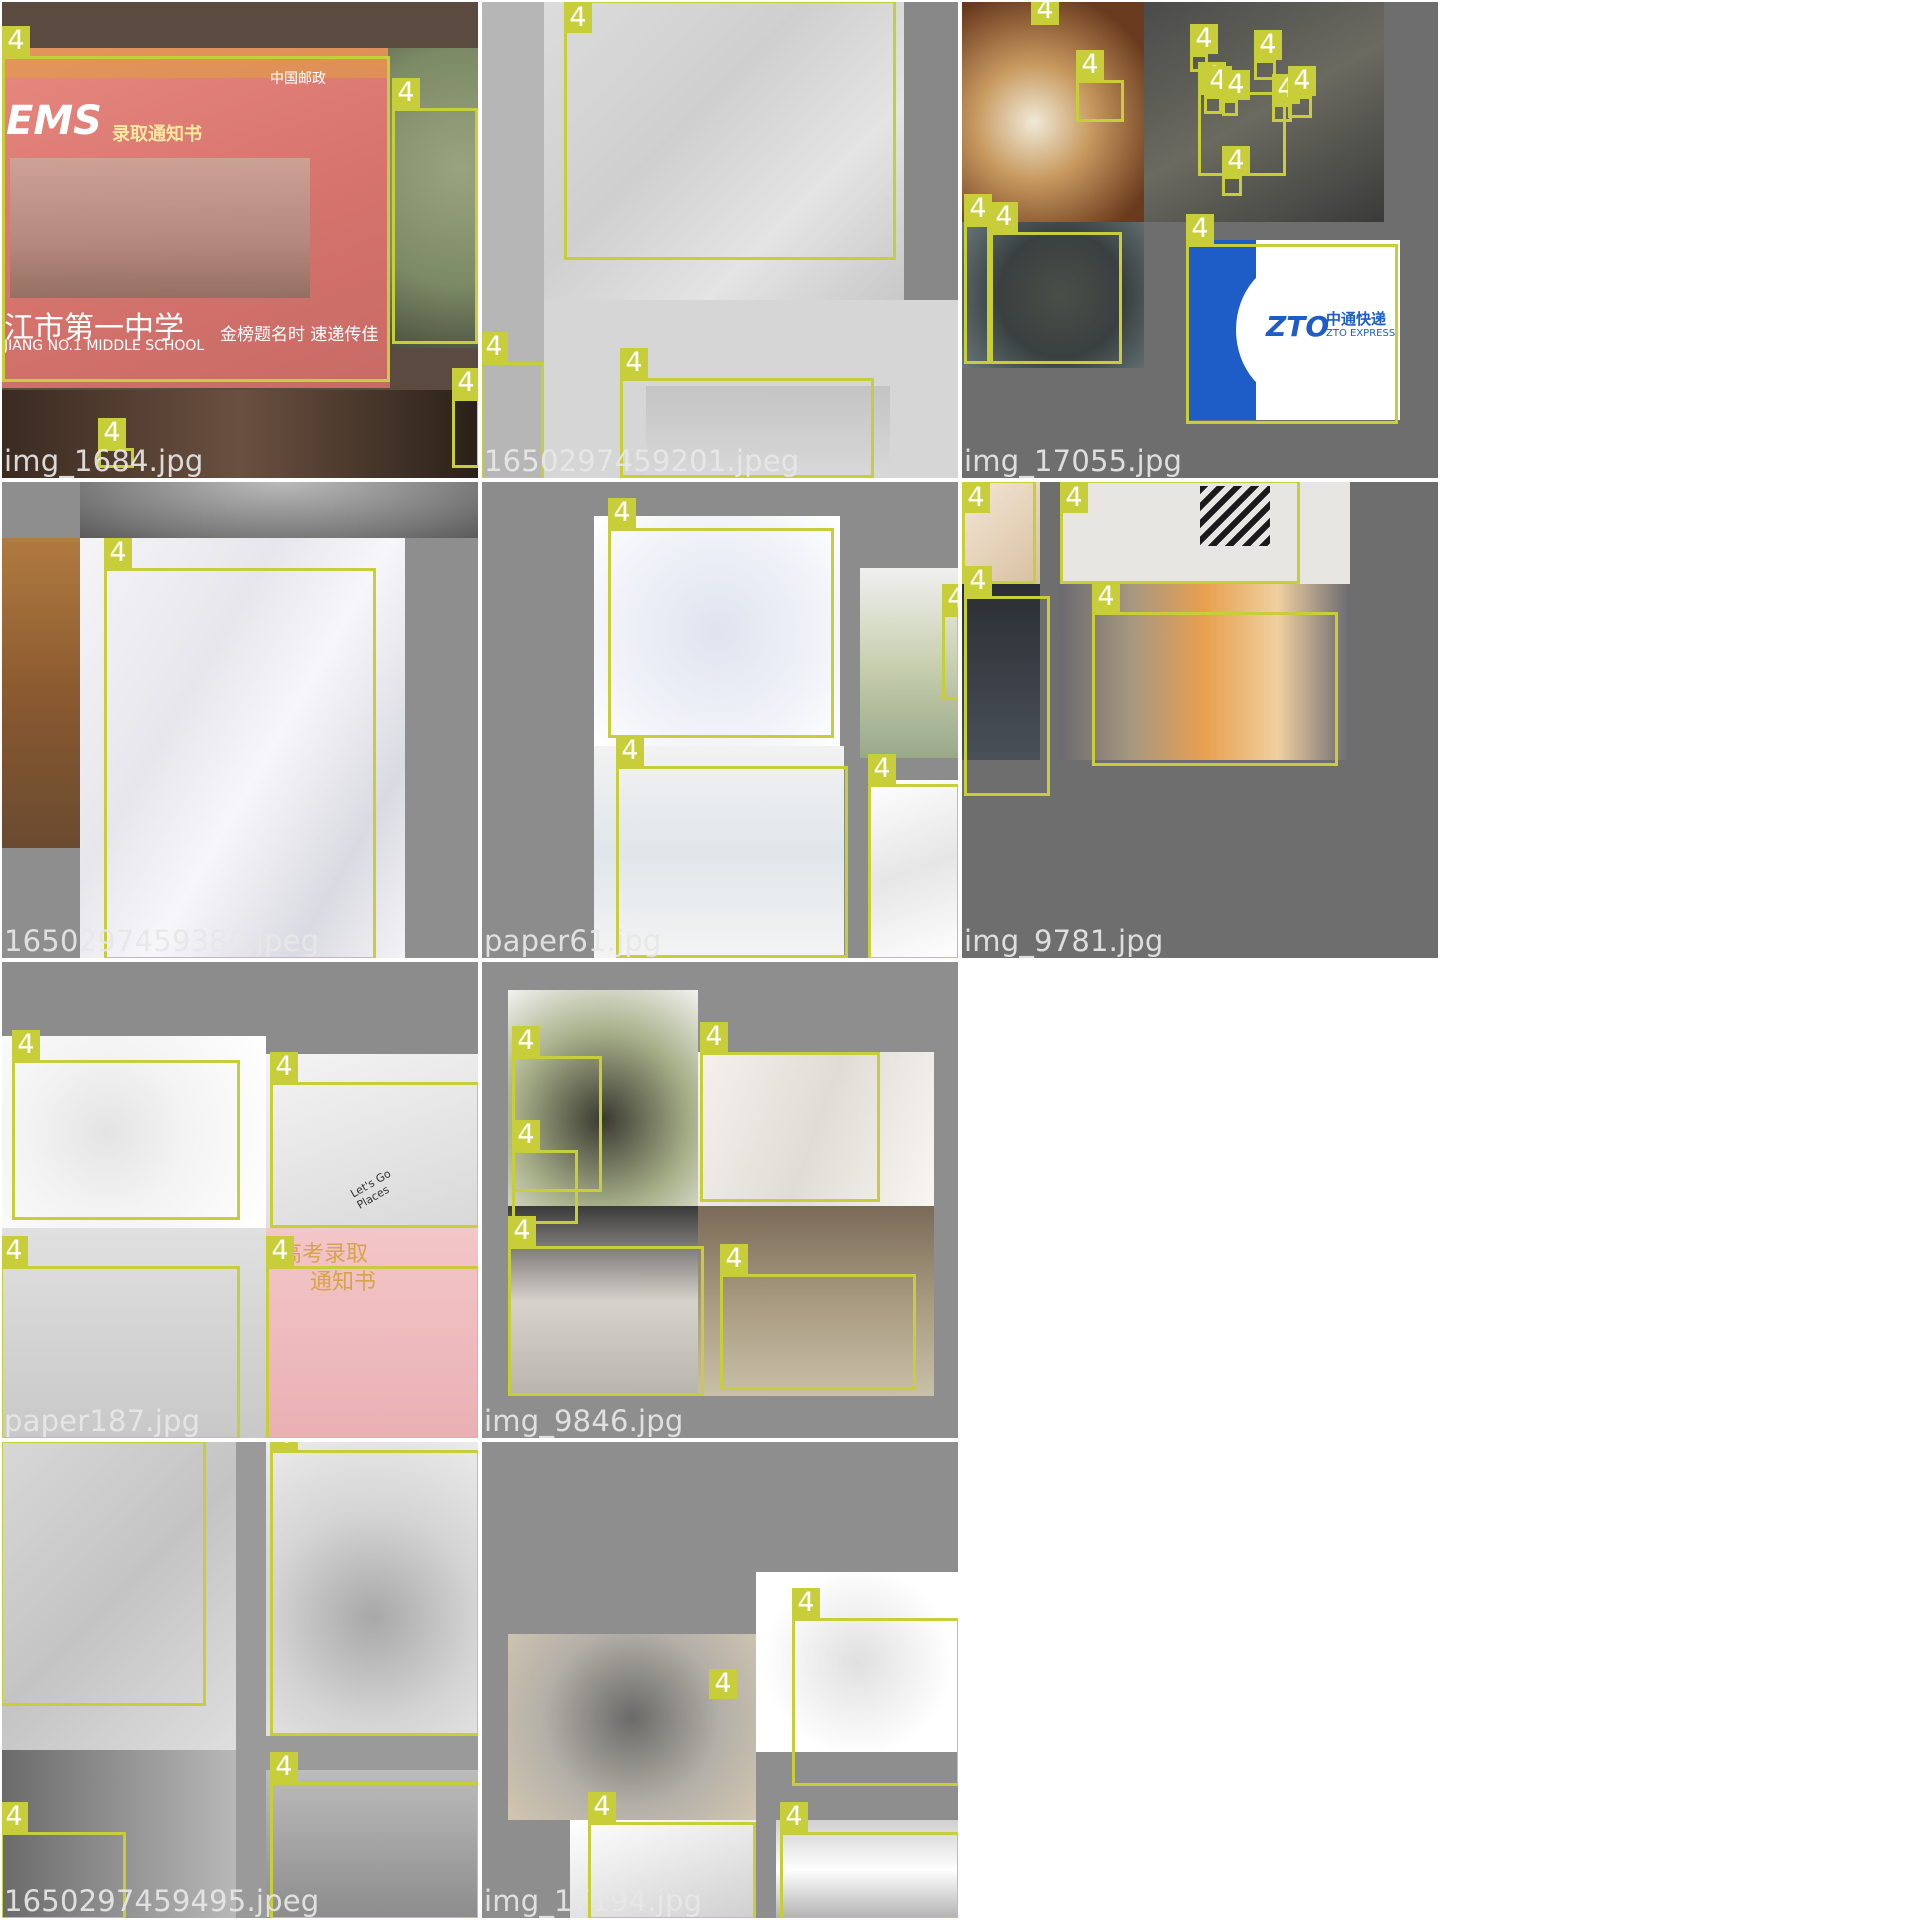  I want to click on school-name-text: 江市第一中学, so click(94, 328).